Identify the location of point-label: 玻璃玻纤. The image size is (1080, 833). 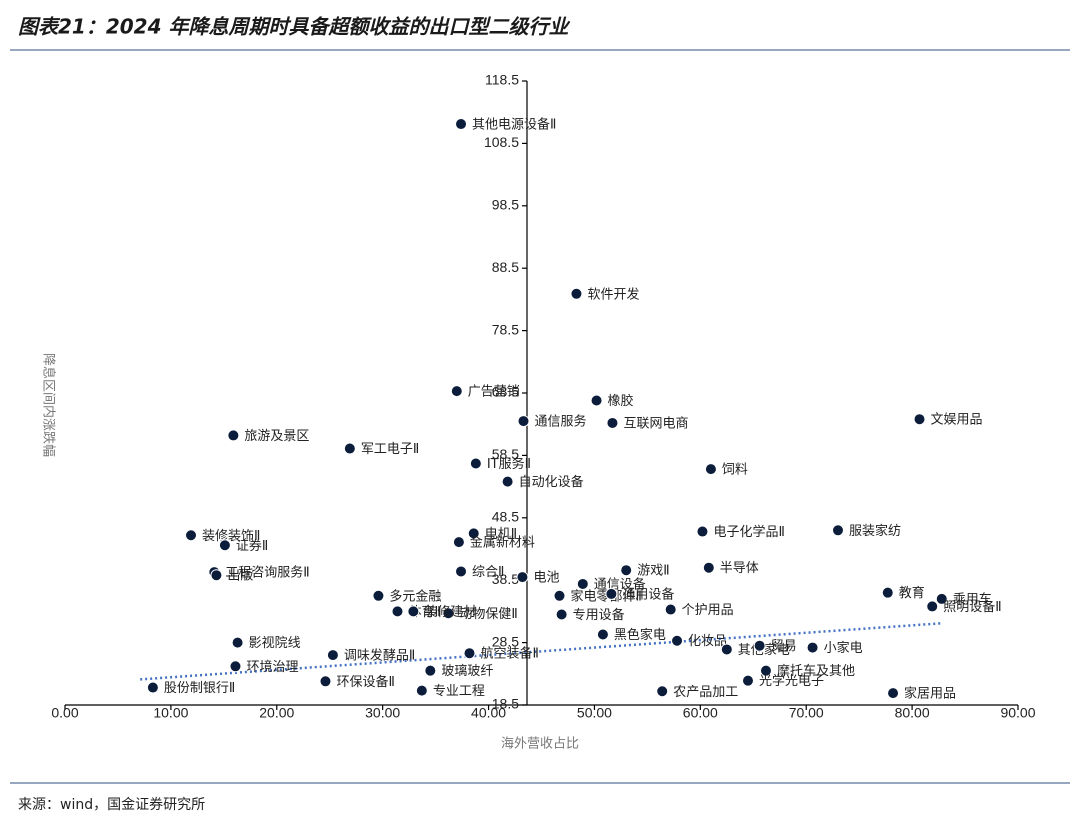
(467, 671).